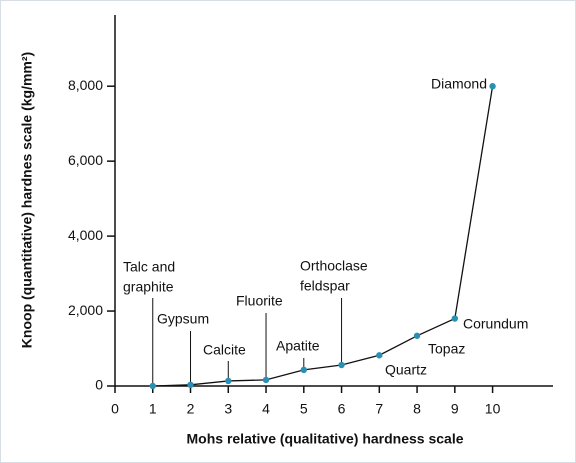  I want to click on point-label: graphite, so click(148, 287).